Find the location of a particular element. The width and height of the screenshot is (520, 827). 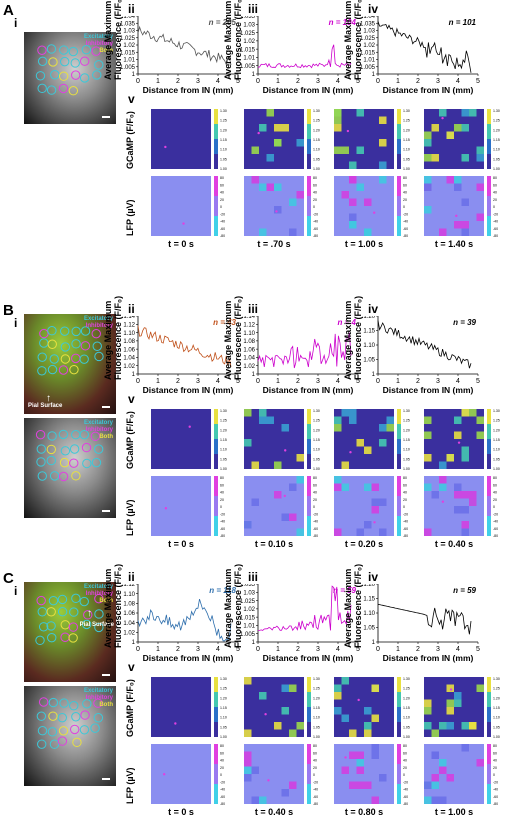

x-tick-label: 1 is located at coordinates (158, 649).